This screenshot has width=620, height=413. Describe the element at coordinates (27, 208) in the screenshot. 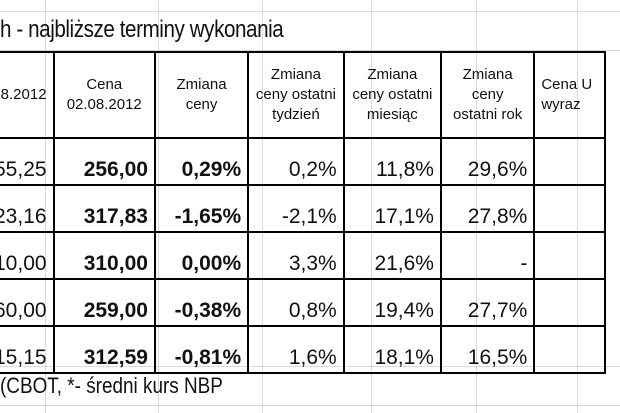

I see `table-cell: 23,16` at that location.